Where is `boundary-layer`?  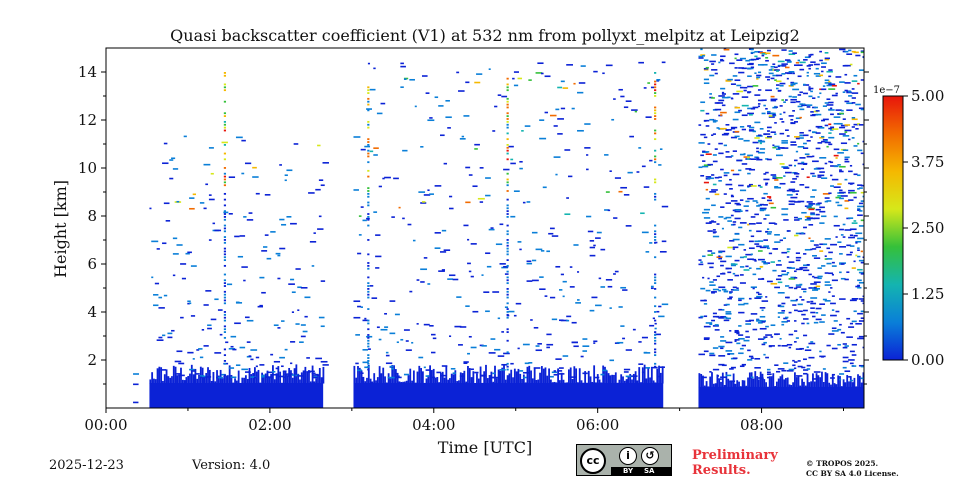
boundary-layer is located at coordinates (236, 395).